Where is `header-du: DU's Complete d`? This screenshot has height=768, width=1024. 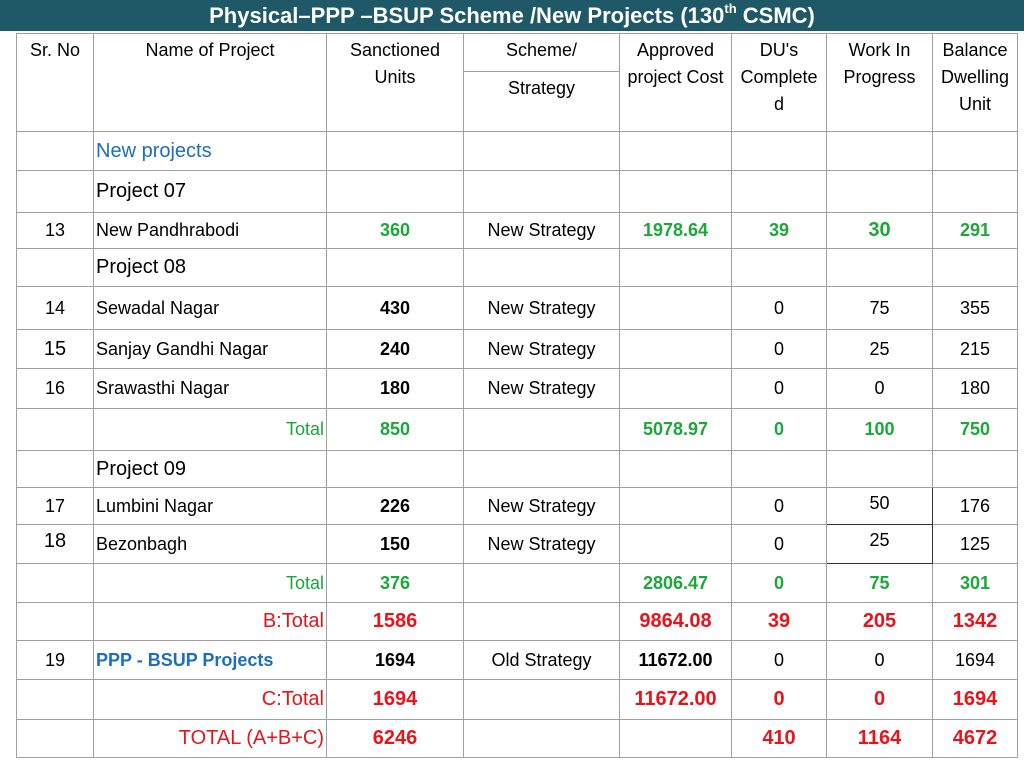
header-du: DU's Complete d is located at coordinates (779, 82).